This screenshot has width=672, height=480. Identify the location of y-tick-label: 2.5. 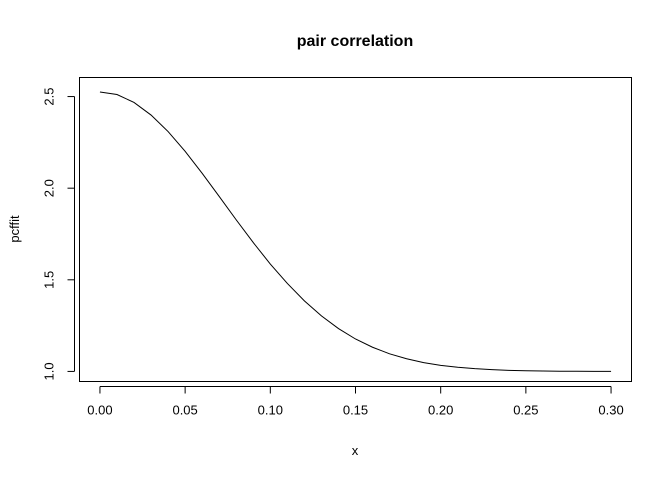
(49, 97).